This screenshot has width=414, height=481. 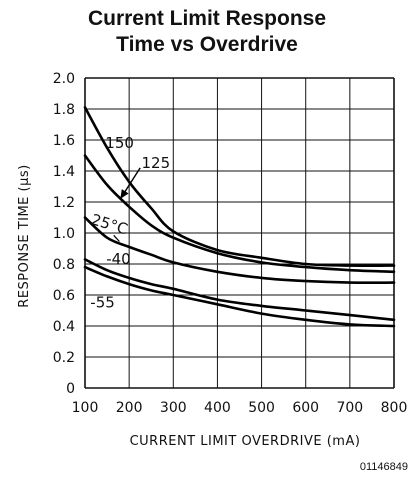 What do you see at coordinates (156, 163) in the screenshot?
I see `curve-label-2: 125` at bounding box center [156, 163].